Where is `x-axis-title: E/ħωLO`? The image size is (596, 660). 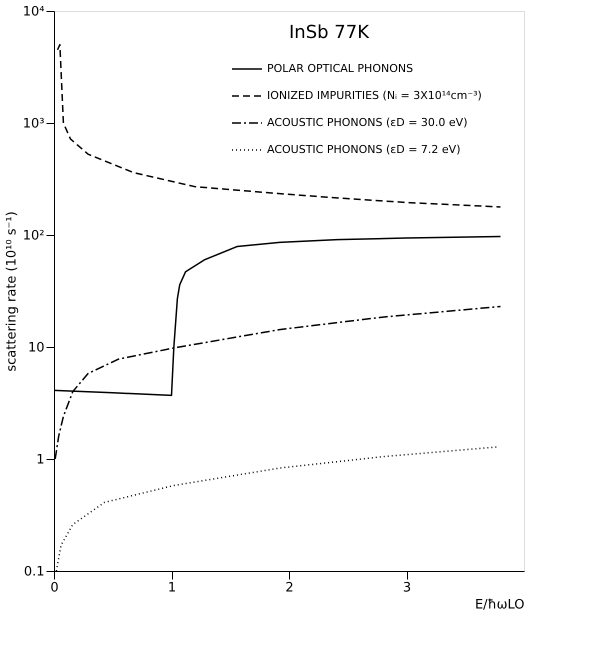 x-axis-title: E/ħωLO is located at coordinates (499, 605).